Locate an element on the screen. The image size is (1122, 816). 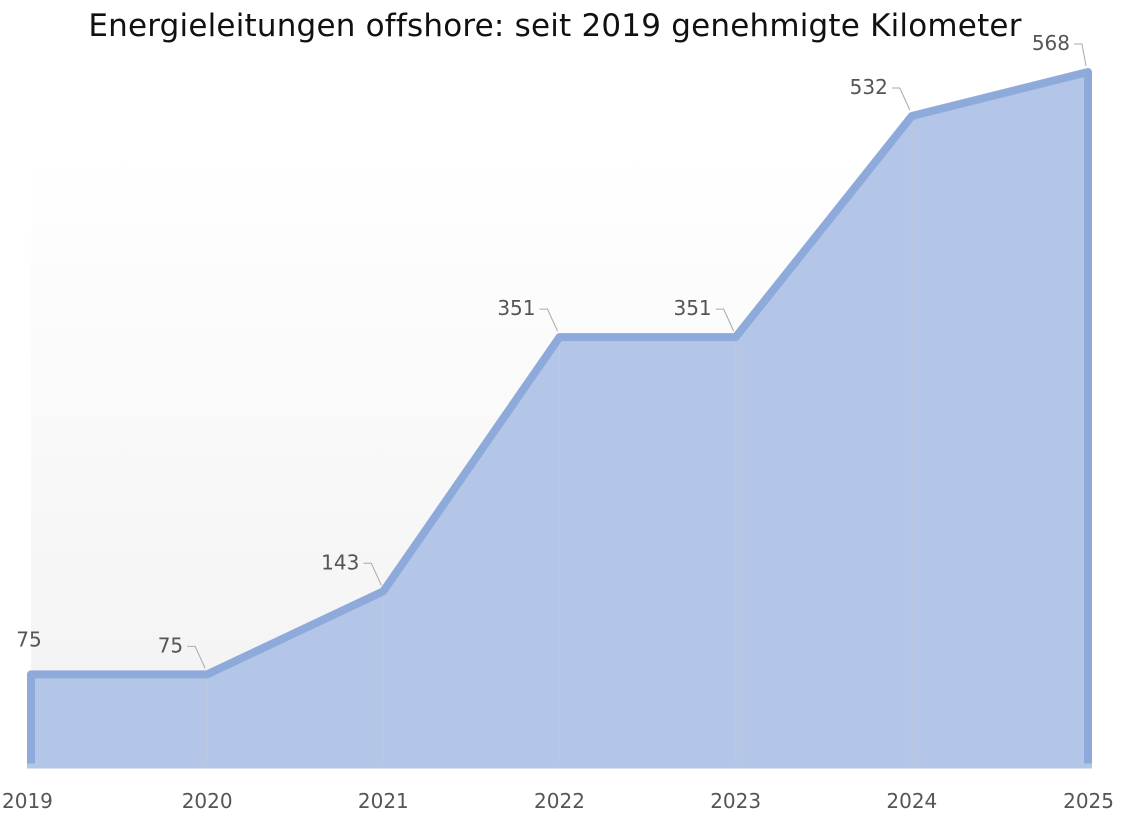
data-label-2025: 568 is located at coordinates (1051, 43).